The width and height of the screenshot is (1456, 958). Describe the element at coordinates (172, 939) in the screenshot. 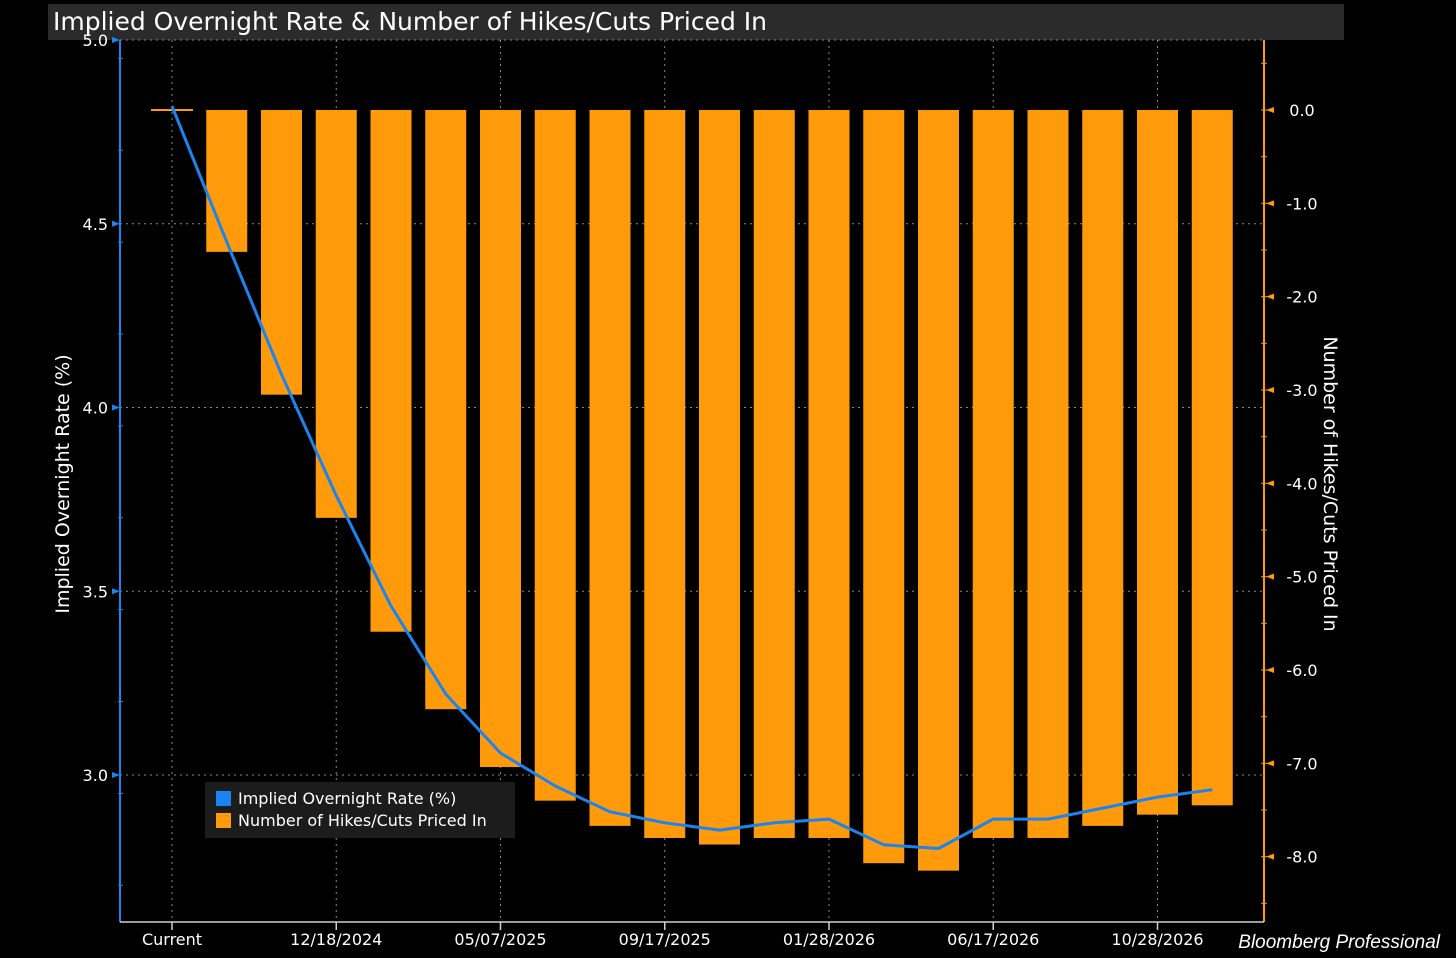

I see `x-tick-label-0: Current` at that location.